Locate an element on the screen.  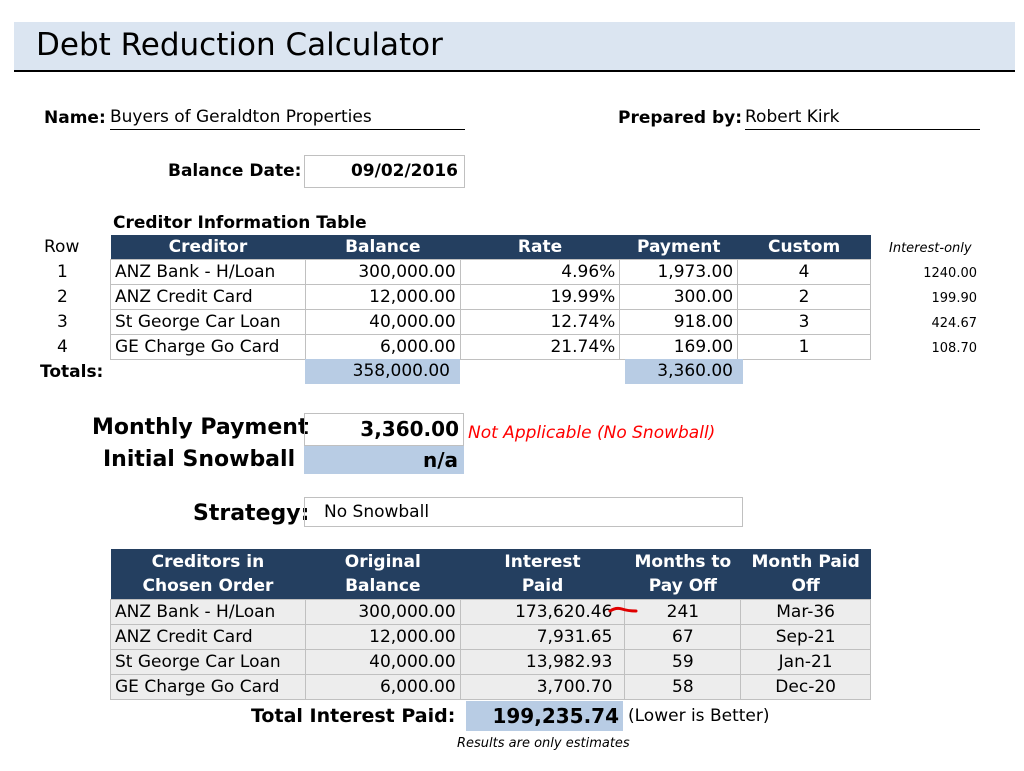
rate-cell: 12.74% is located at coordinates (540, 321).